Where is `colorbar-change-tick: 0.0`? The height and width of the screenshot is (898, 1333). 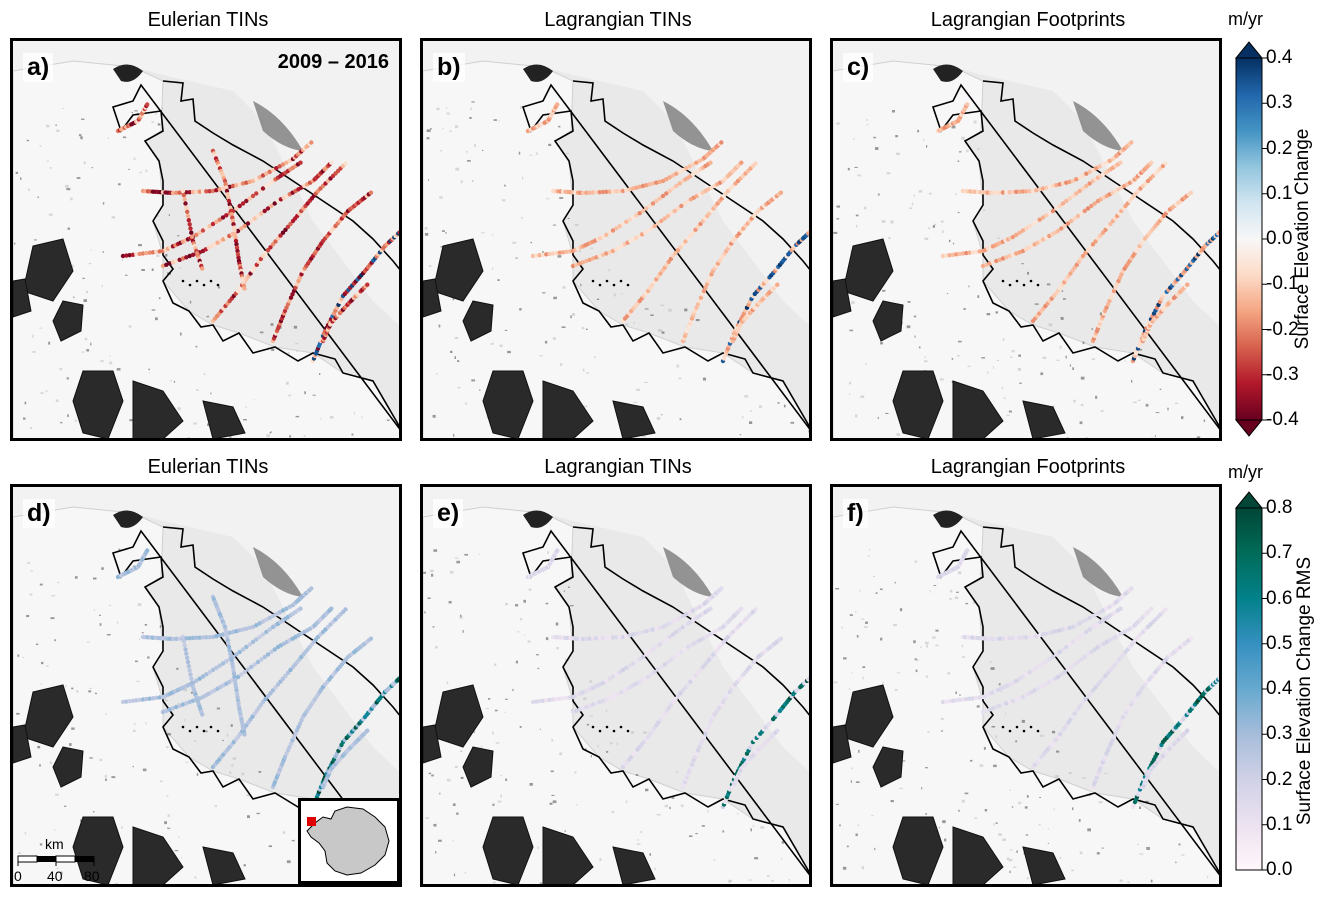 colorbar-change-tick: 0.0 is located at coordinates (1279, 238).